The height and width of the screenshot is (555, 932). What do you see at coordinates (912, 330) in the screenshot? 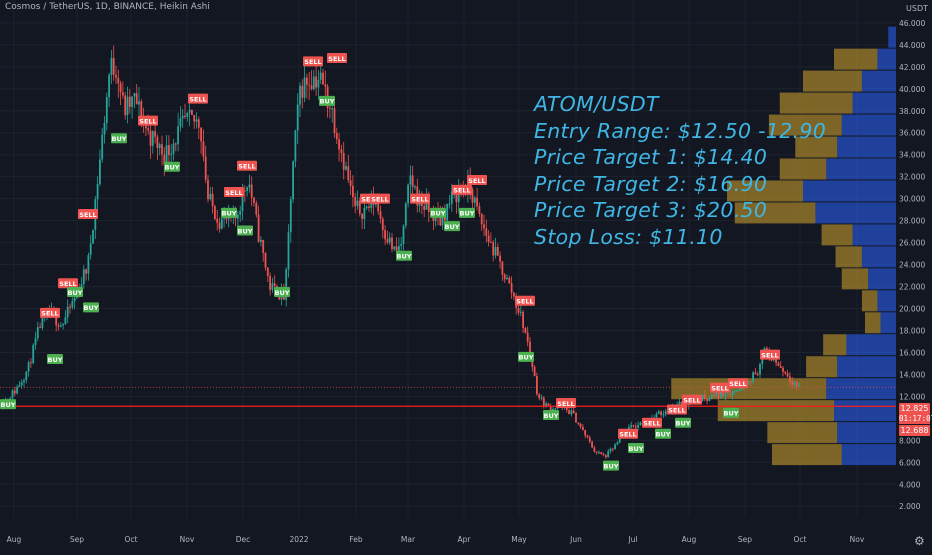
I see `y-tick-label: 18.000` at bounding box center [912, 330].